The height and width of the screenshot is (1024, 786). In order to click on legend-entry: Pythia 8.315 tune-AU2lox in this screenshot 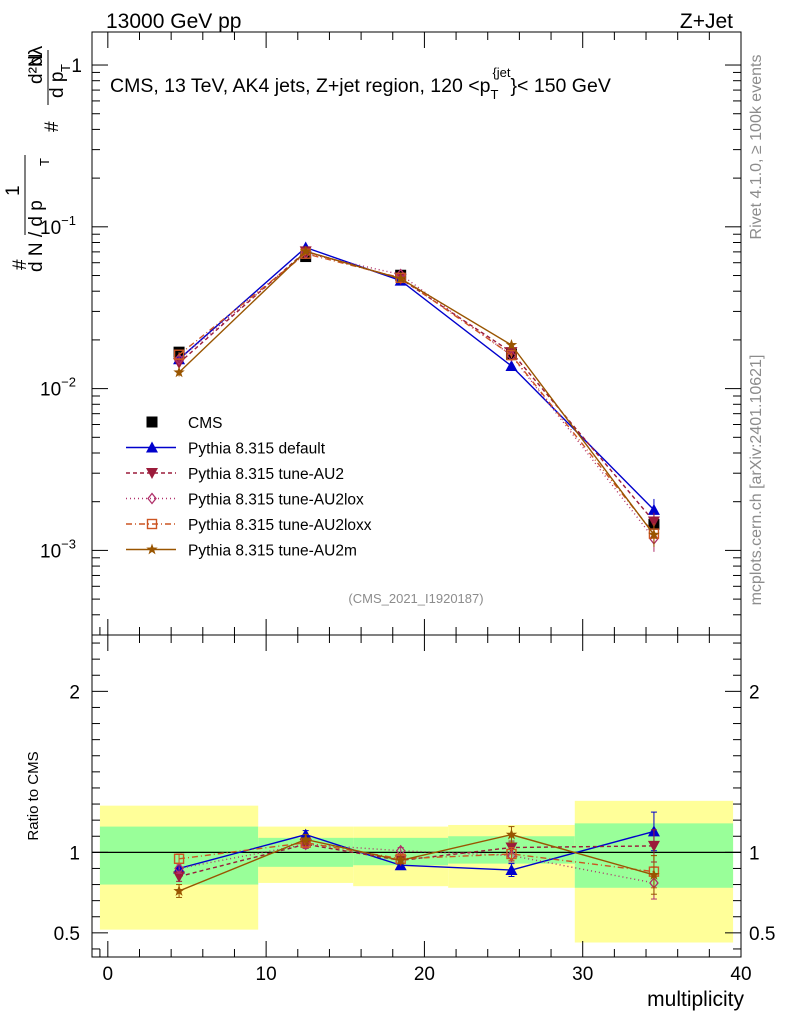, I will do `click(245, 500)`.